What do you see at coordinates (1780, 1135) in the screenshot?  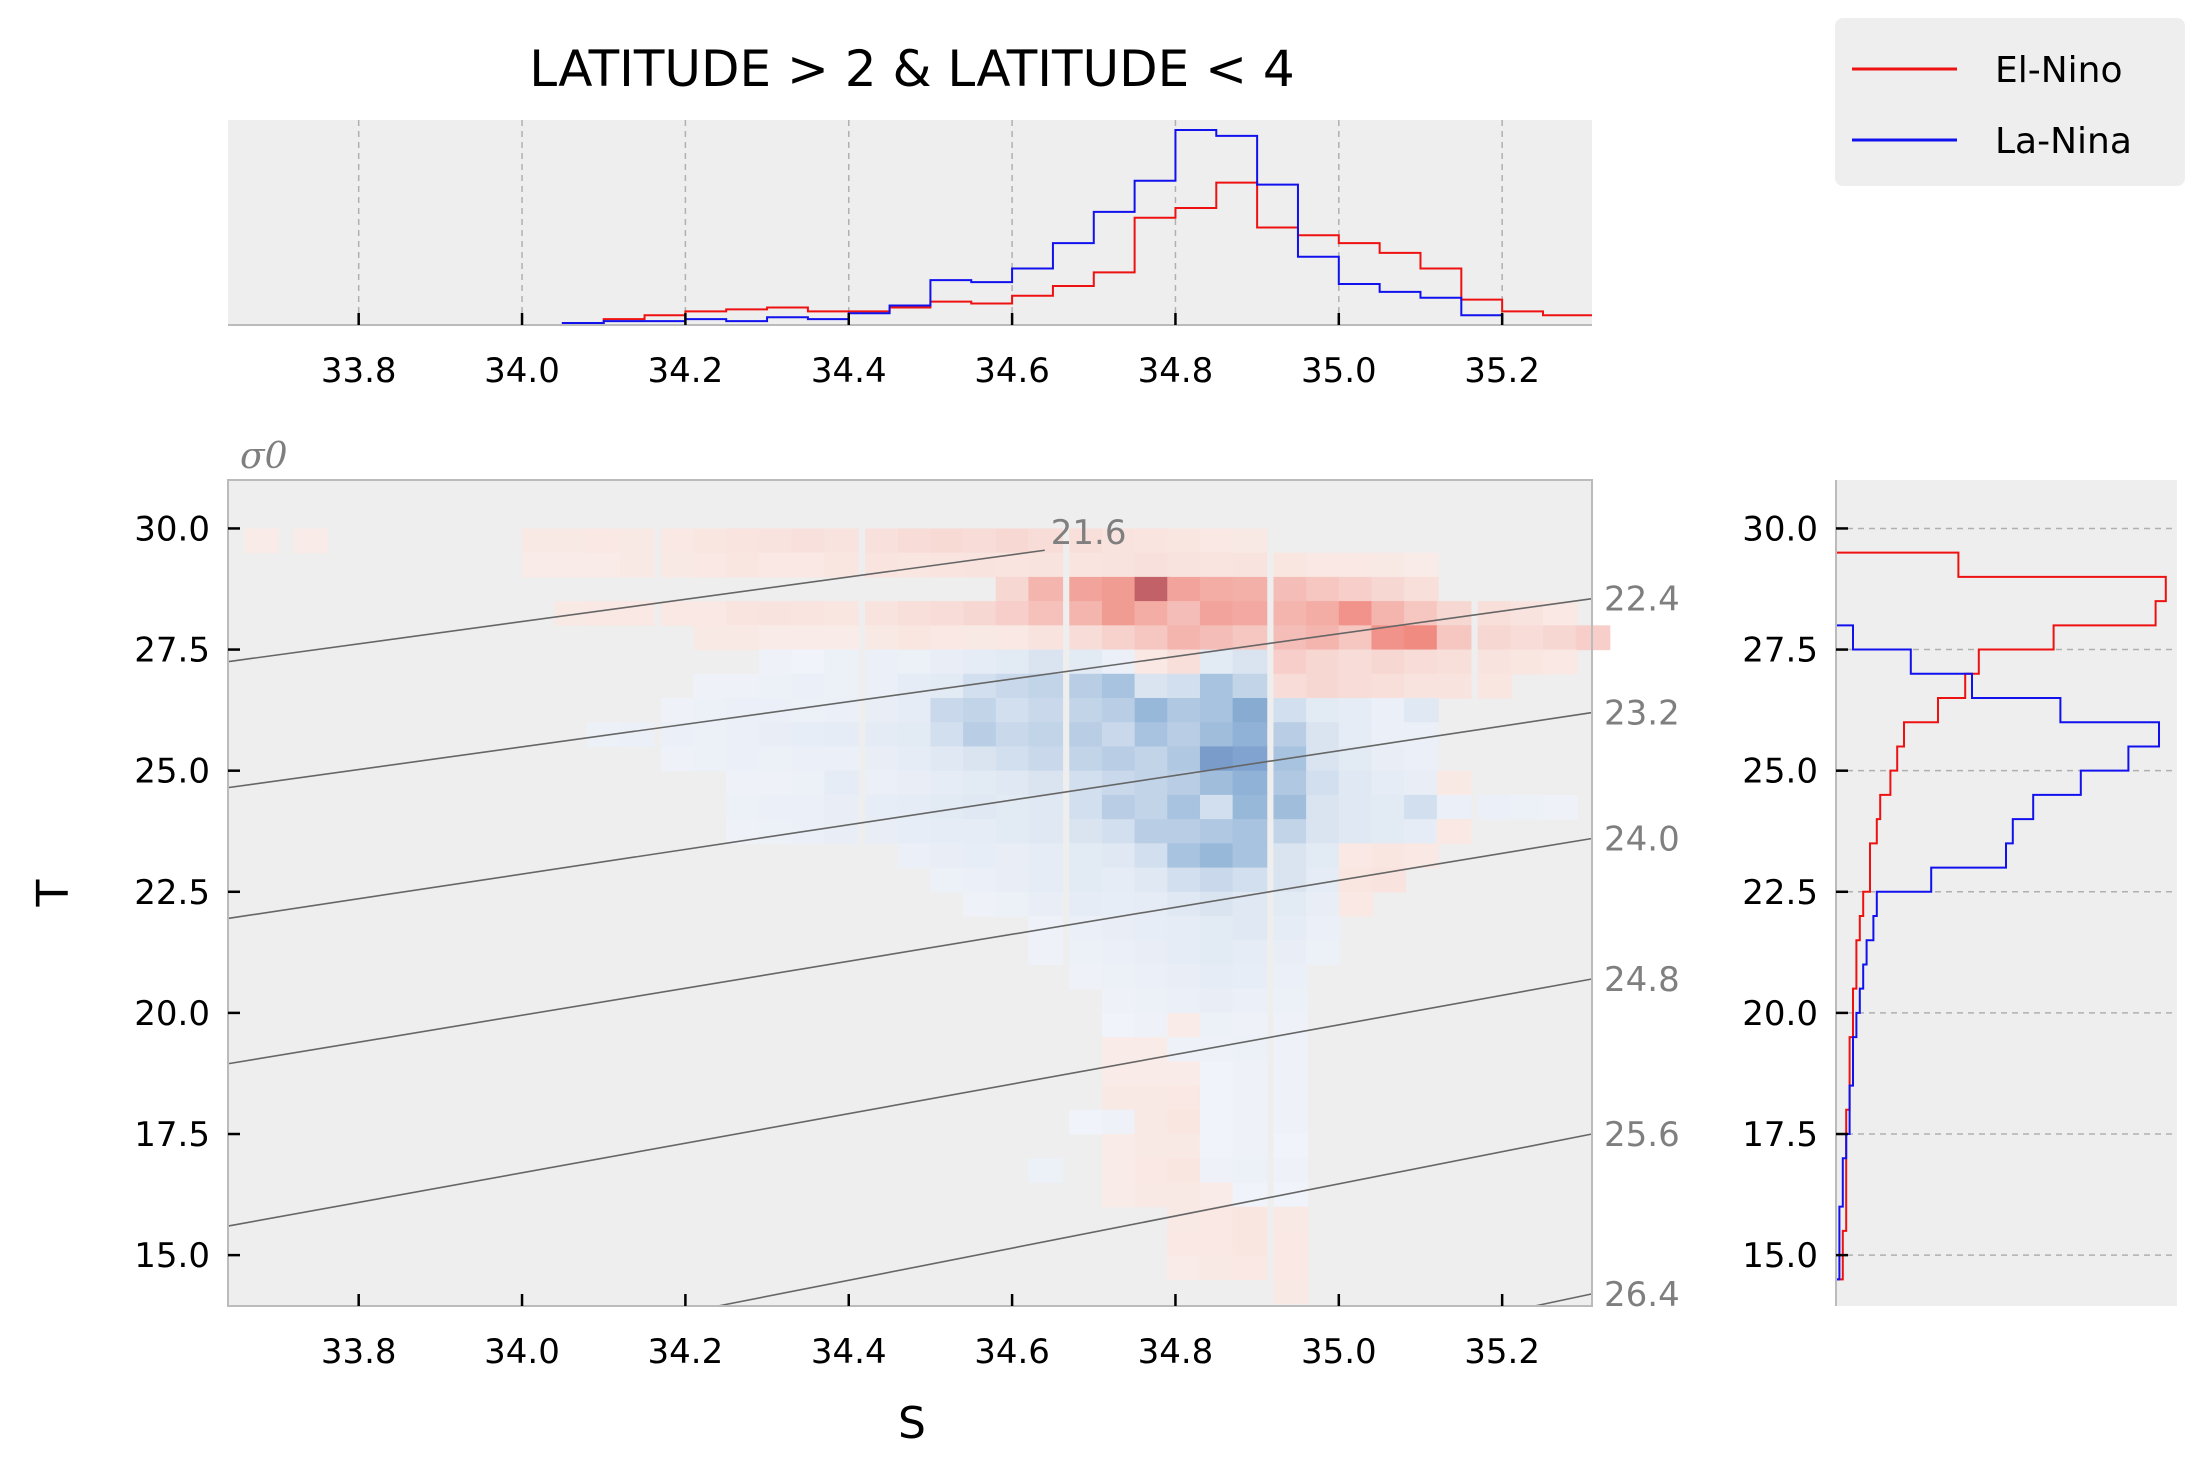 I see `right-y-tick-label: 17.5` at bounding box center [1780, 1135].